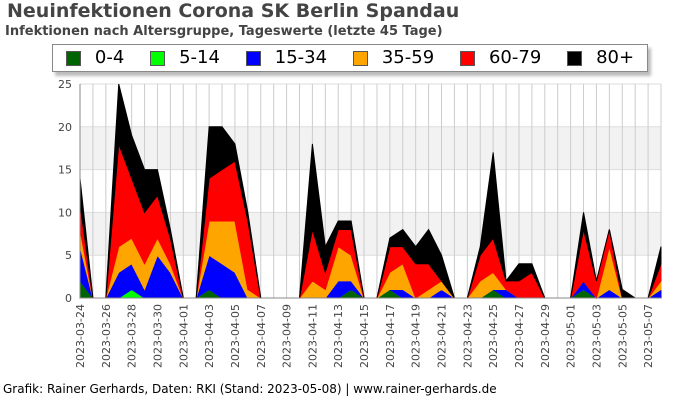 This screenshot has width=700, height=400. I want to click on legend-item-60-79: 60-79, so click(500, 58).